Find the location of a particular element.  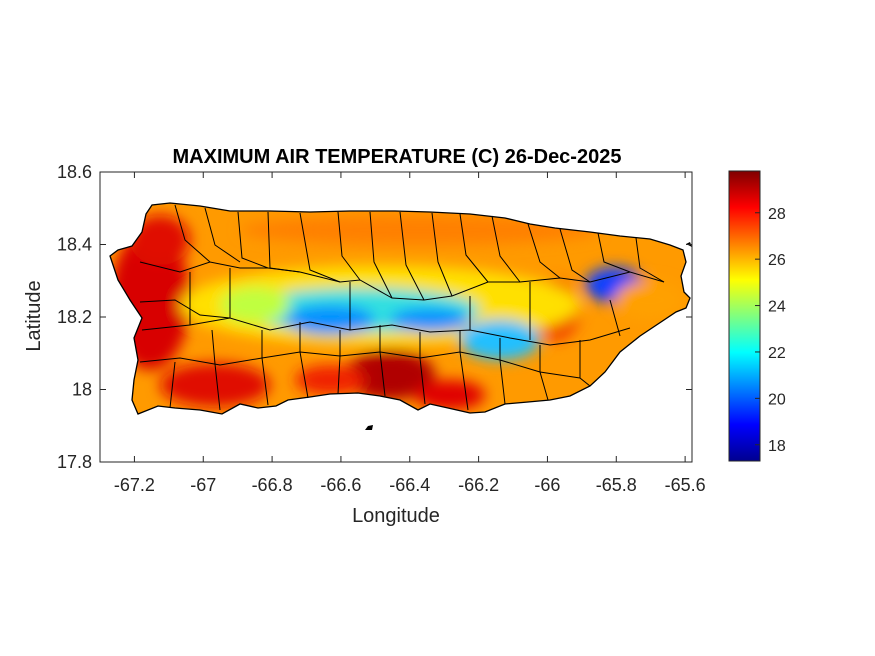

y-axis-label: Latitude is located at coordinates (34, 315).